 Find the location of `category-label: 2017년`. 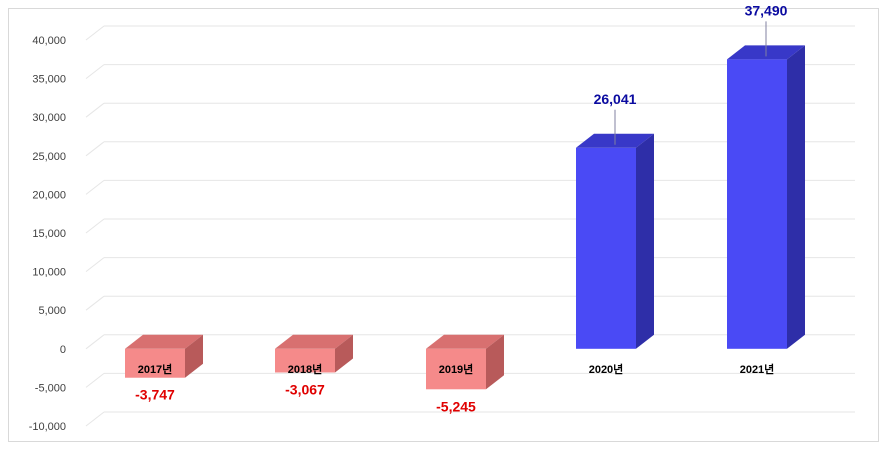

category-label: 2017년 is located at coordinates (155, 369).